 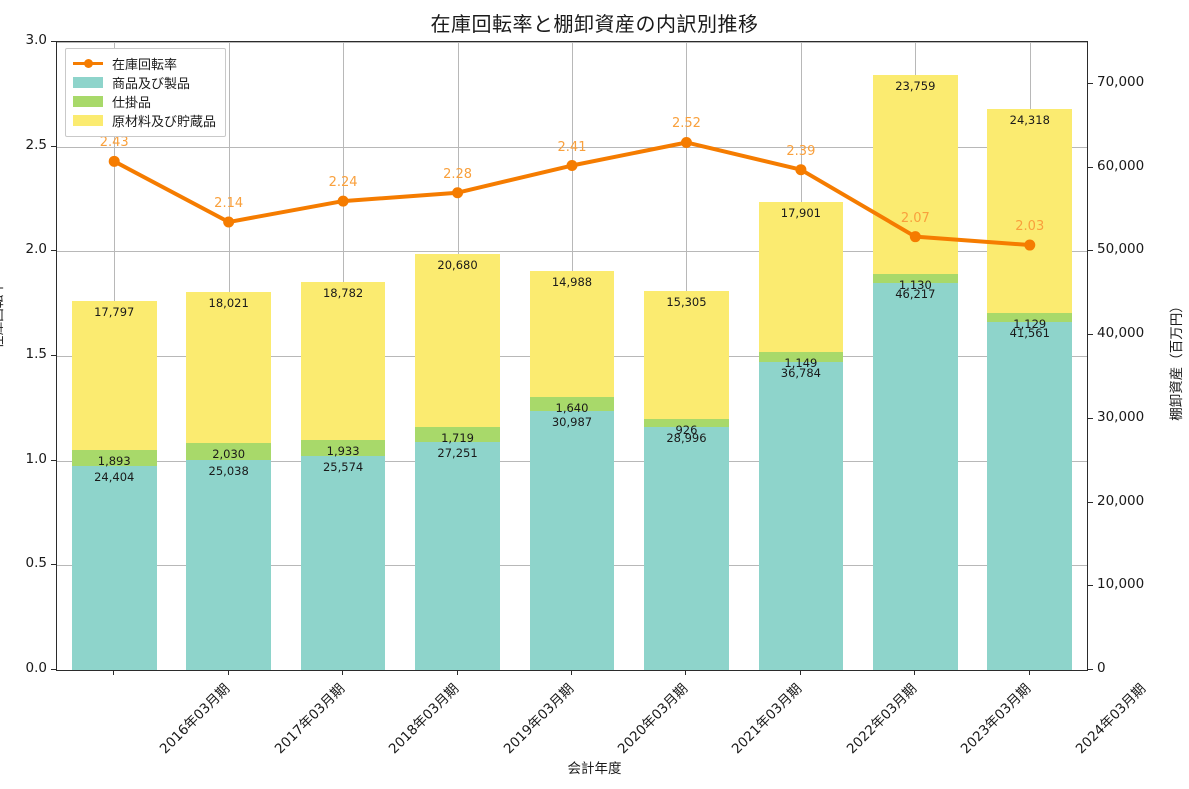 I want to click on legend-item: 商品及び製品, so click(x=144, y=82).